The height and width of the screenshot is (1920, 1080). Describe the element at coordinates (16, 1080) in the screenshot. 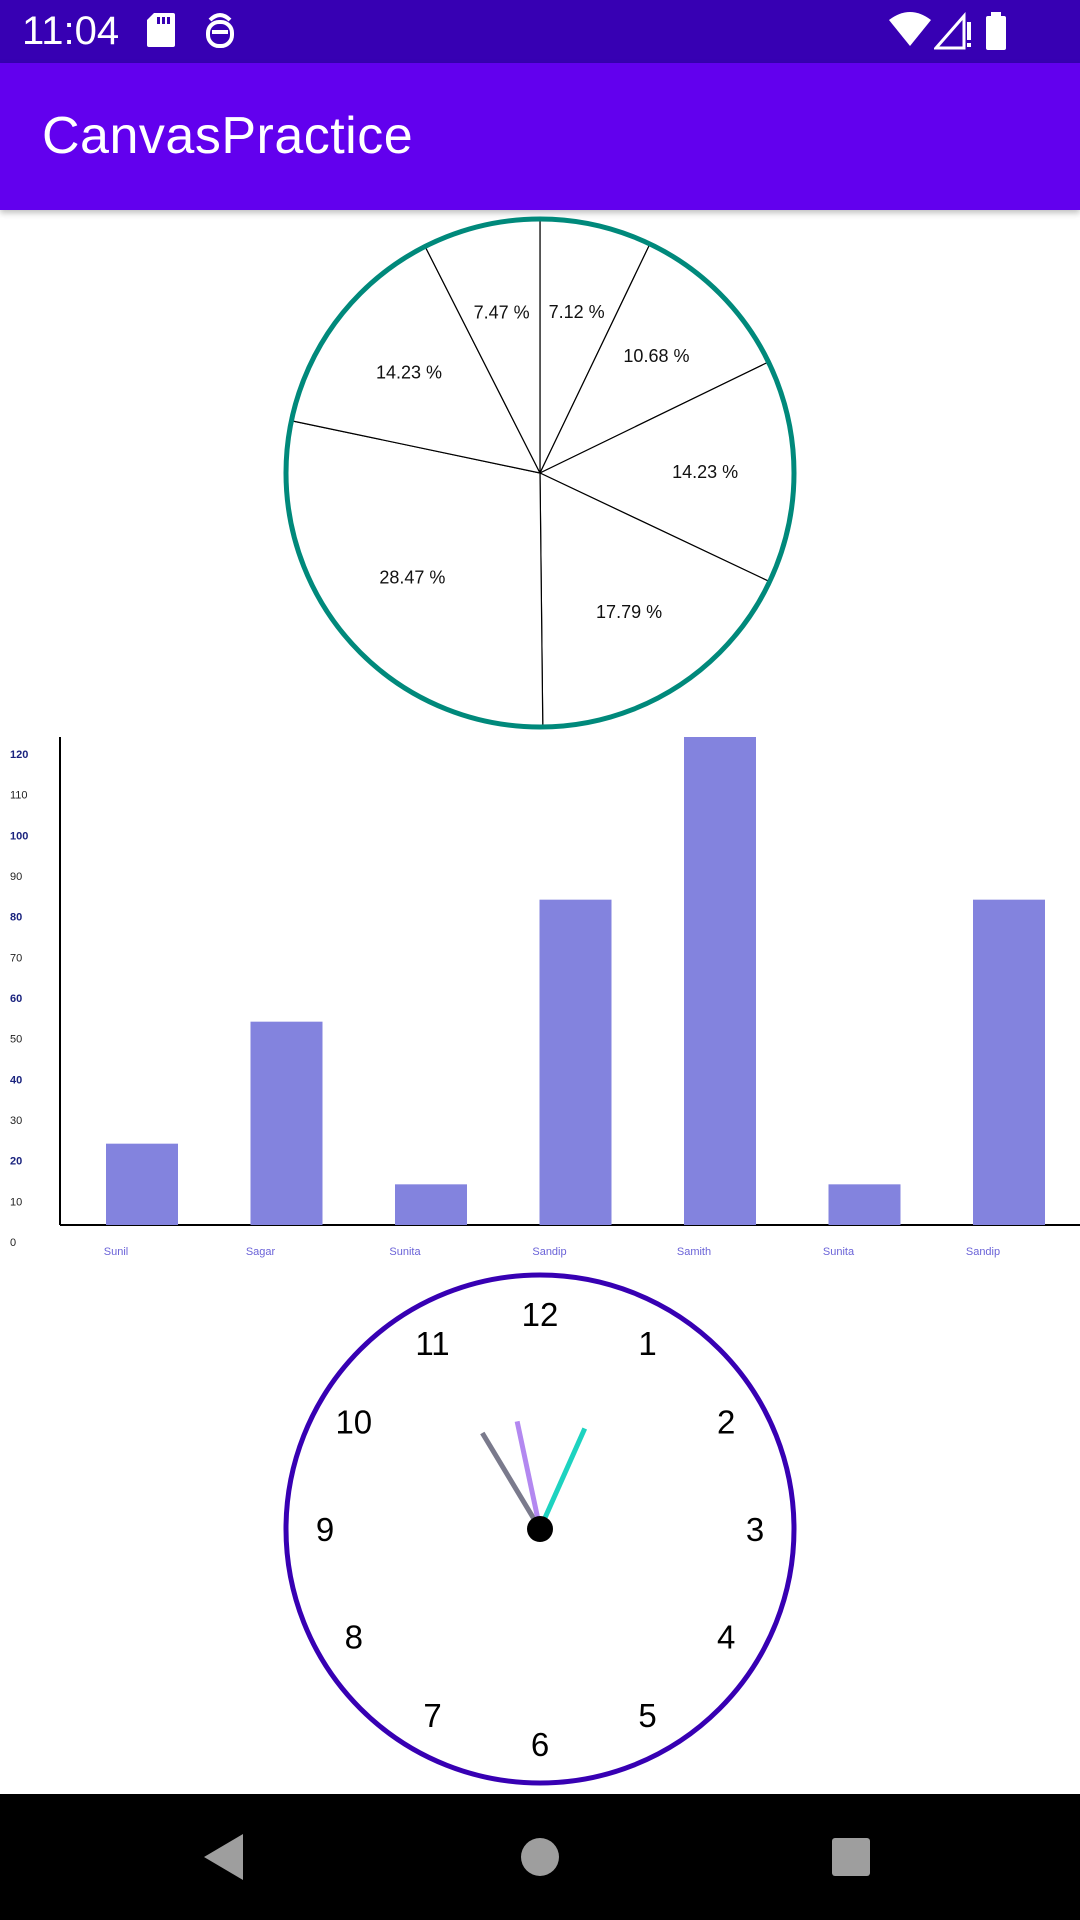

I see `y-tick-label-4: 40` at that location.